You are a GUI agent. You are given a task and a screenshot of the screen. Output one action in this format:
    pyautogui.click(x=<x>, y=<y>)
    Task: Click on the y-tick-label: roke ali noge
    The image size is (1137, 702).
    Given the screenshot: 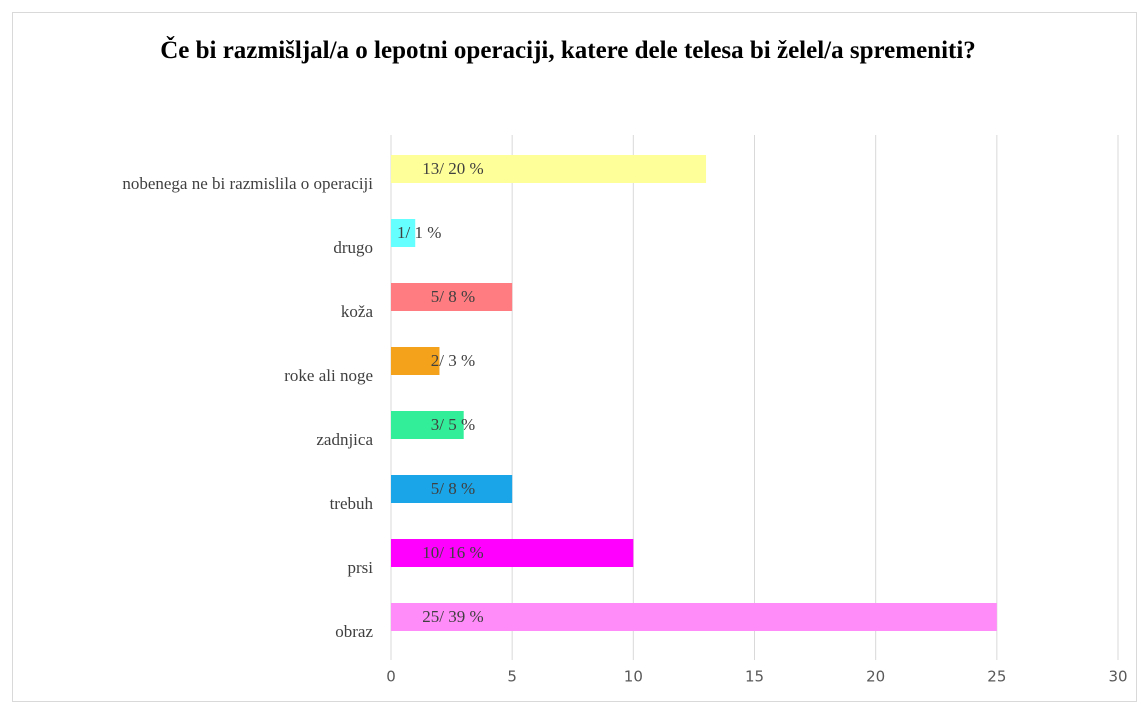 What is the action you would take?
    pyautogui.click(x=328, y=375)
    